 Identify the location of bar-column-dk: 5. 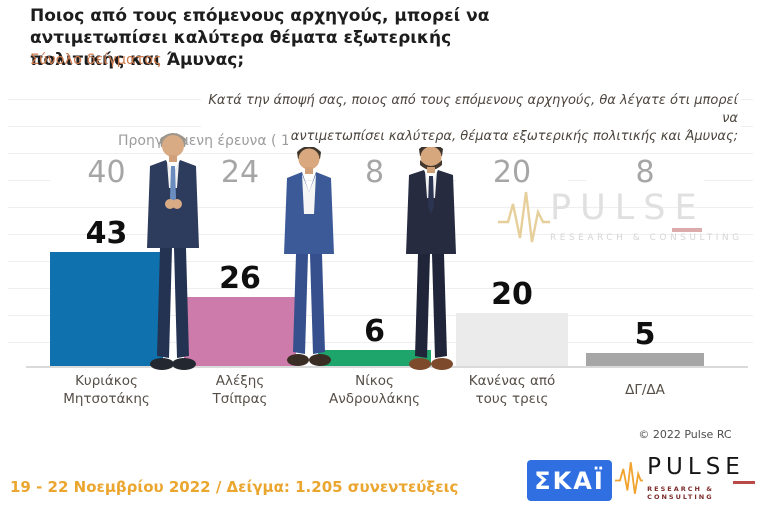
(645, 343).